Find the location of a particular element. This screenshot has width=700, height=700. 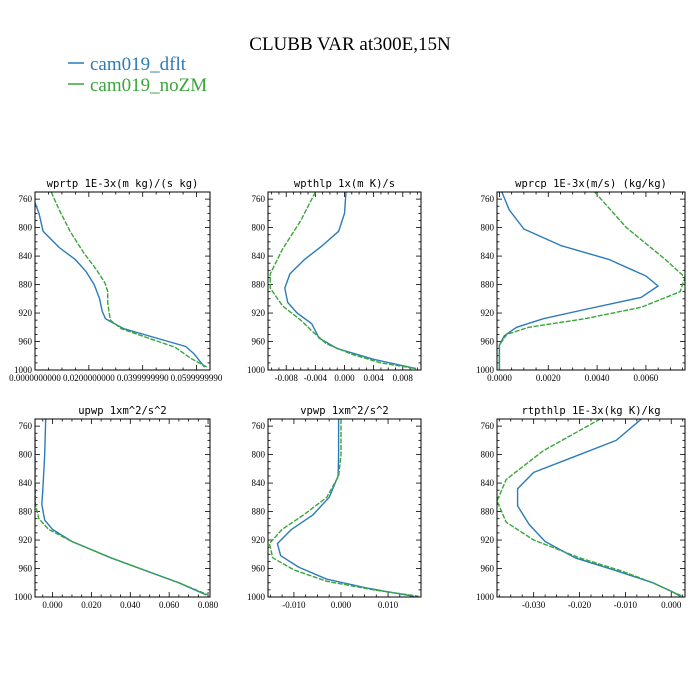

x-tick-label: 0.010 is located at coordinates (388, 605).